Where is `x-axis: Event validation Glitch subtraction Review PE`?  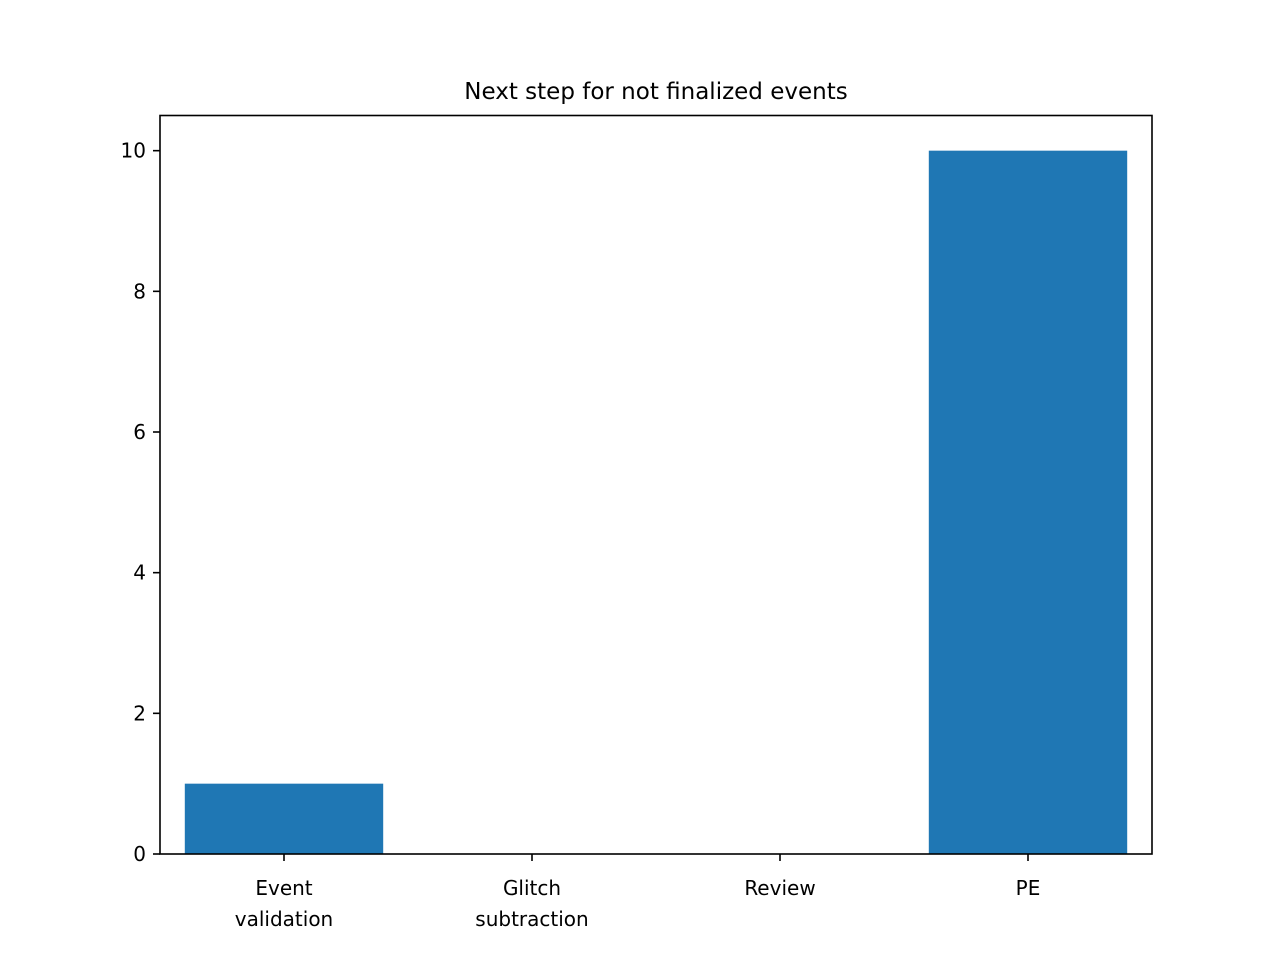
x-axis: Event validation Glitch subtraction Review PE is located at coordinates (638, 892).